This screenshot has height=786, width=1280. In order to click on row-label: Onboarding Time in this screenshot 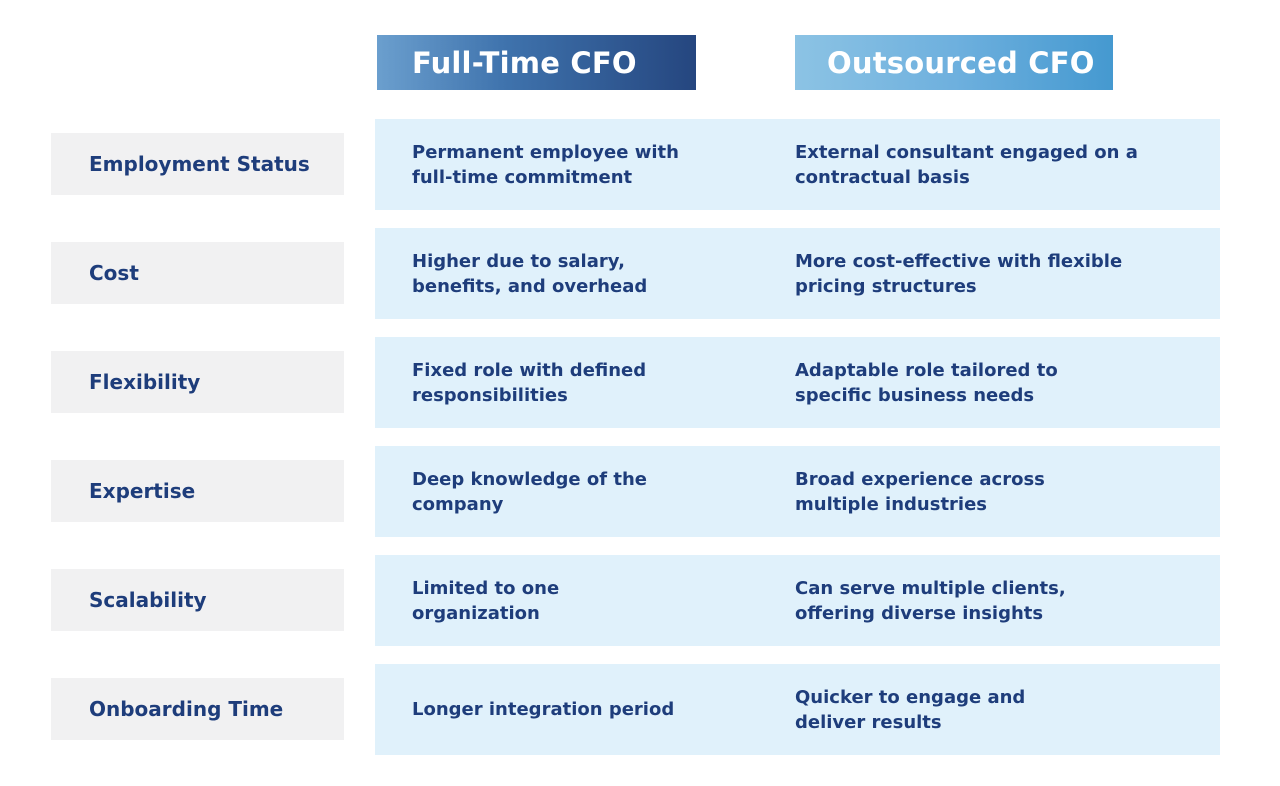, I will do `click(197, 709)`.